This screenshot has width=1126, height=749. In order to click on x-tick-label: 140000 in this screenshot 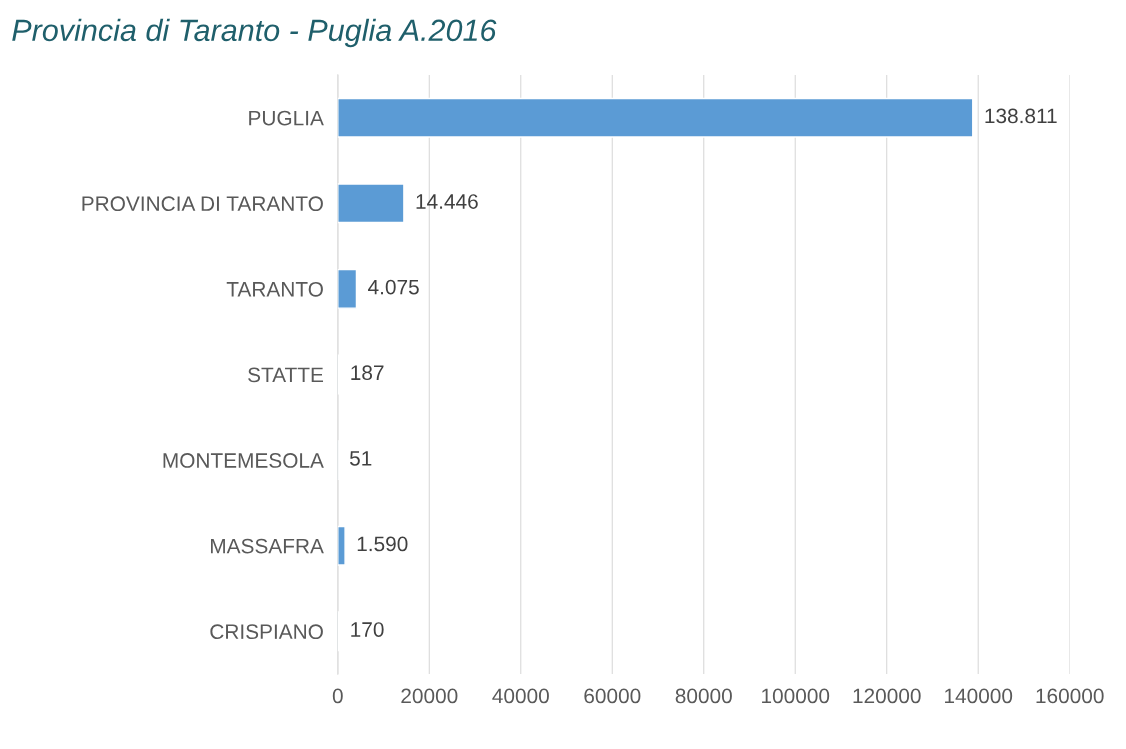, I will do `click(979, 696)`.